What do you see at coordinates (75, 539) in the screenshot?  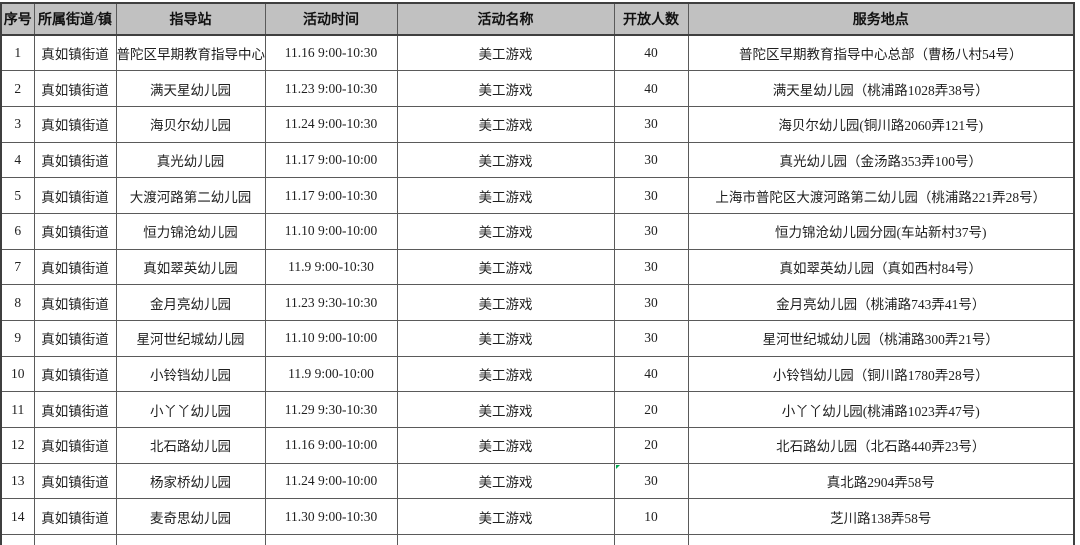 I see `cell-district` at bounding box center [75, 539].